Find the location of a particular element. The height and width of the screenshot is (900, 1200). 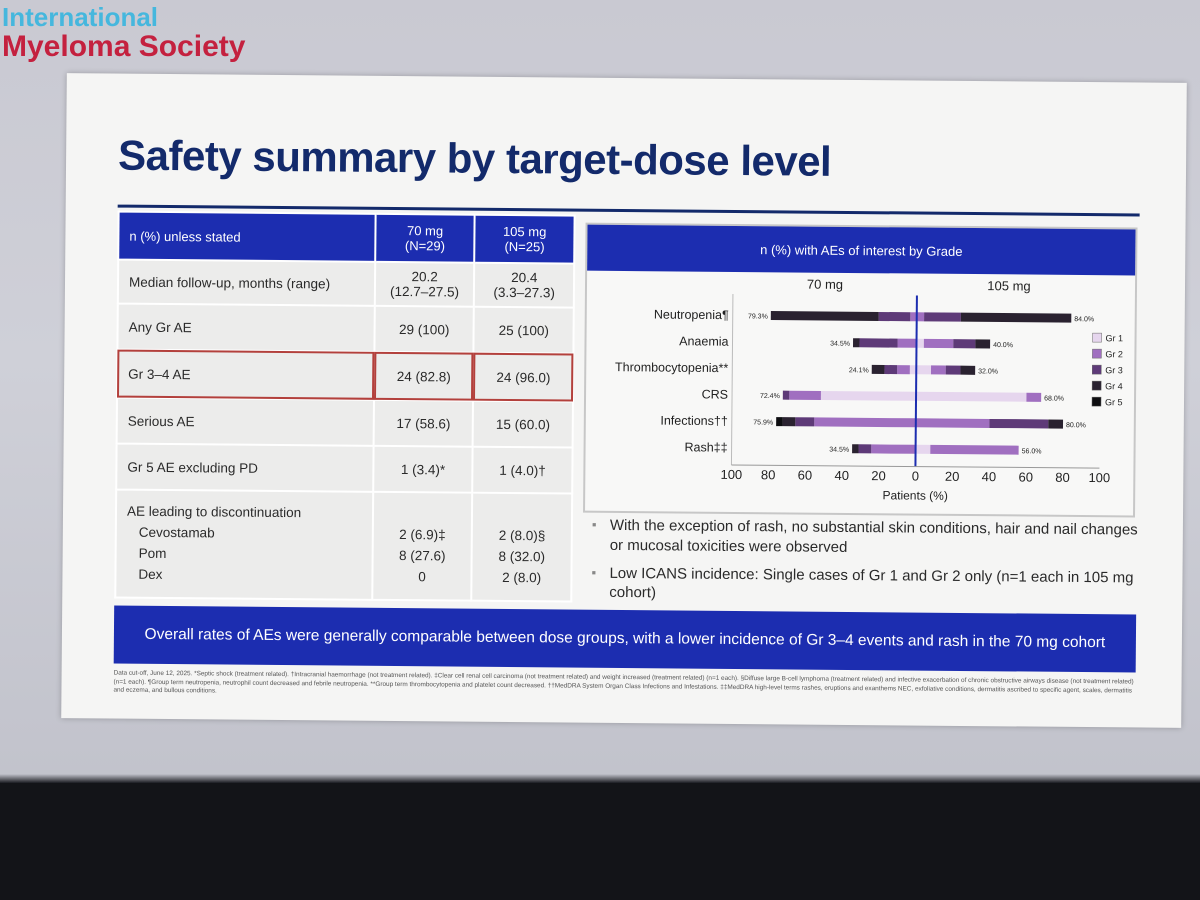

data-label-105mg: 56.0% is located at coordinates (1032, 451).